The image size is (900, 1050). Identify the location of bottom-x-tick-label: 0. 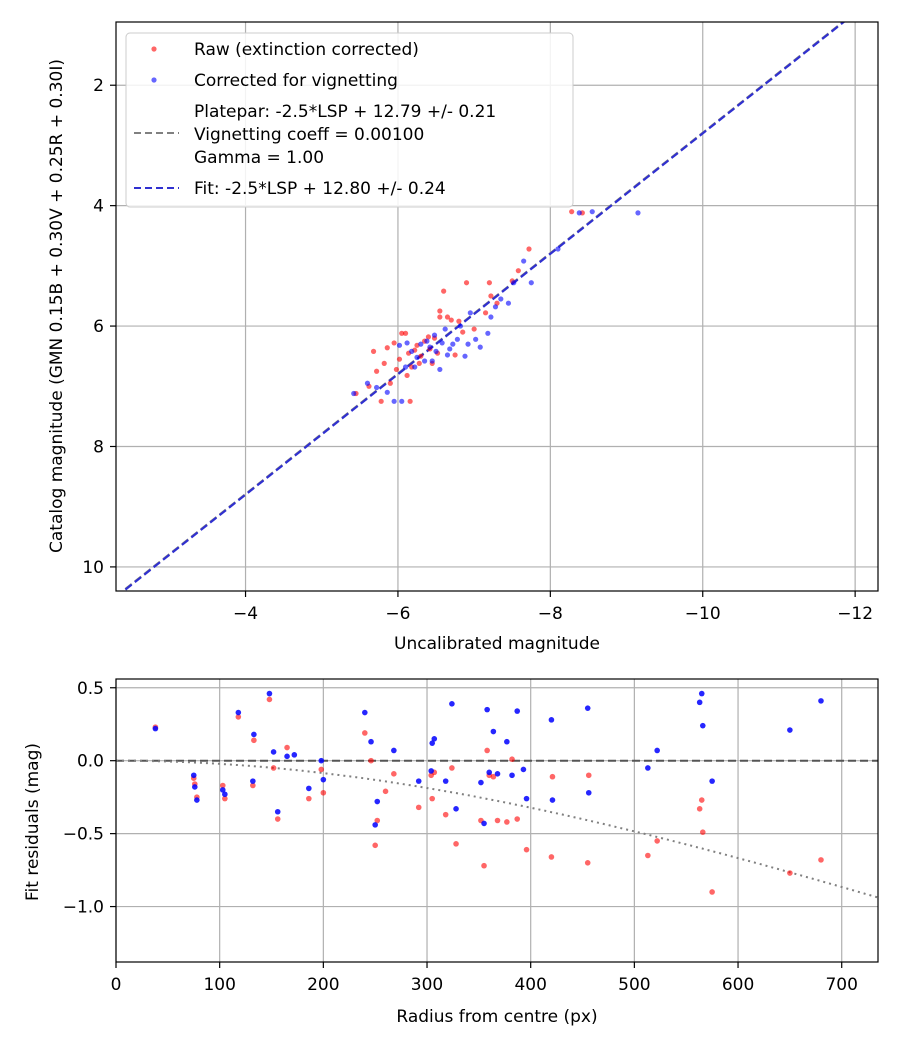
(116, 985).